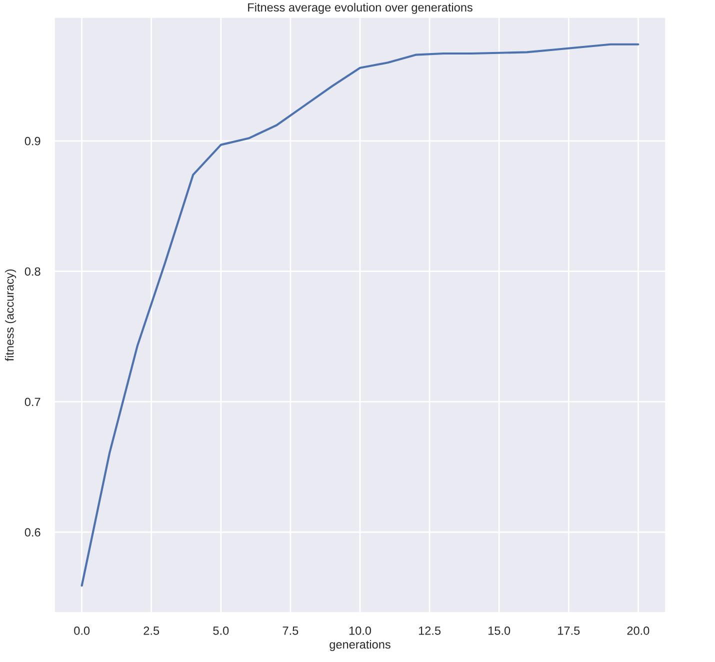 This screenshot has width=715, height=662. What do you see at coordinates (569, 630) in the screenshot?
I see `x-tick-label: 17.5` at bounding box center [569, 630].